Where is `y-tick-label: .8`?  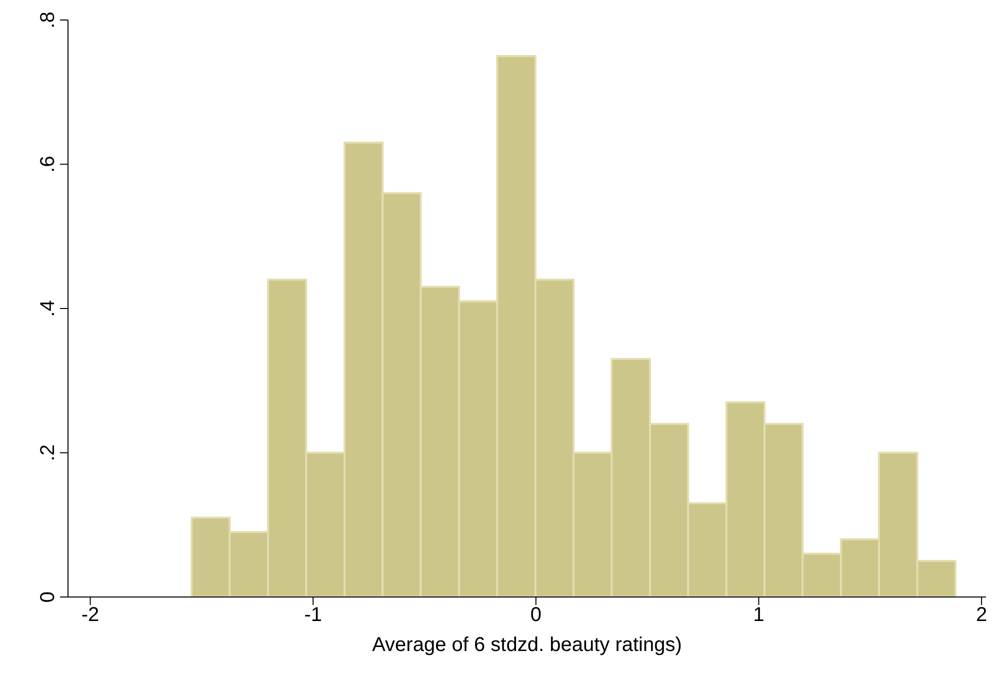
y-tick-label: .8 is located at coordinates (48, 20).